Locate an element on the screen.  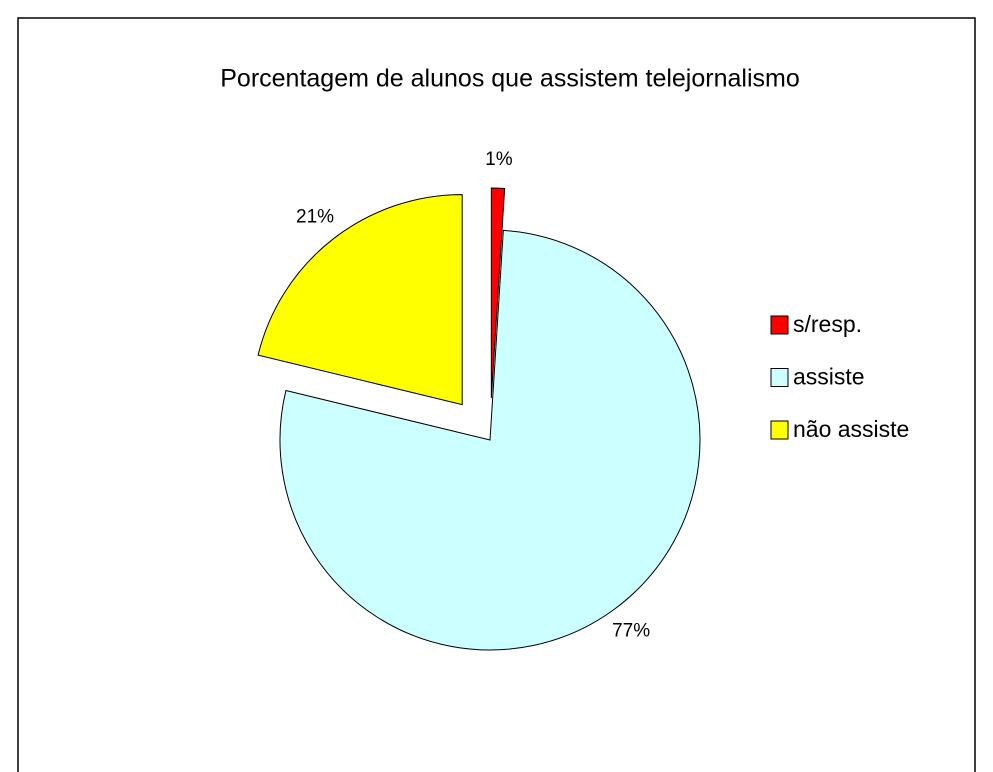
data-label: 1% is located at coordinates (499, 159).